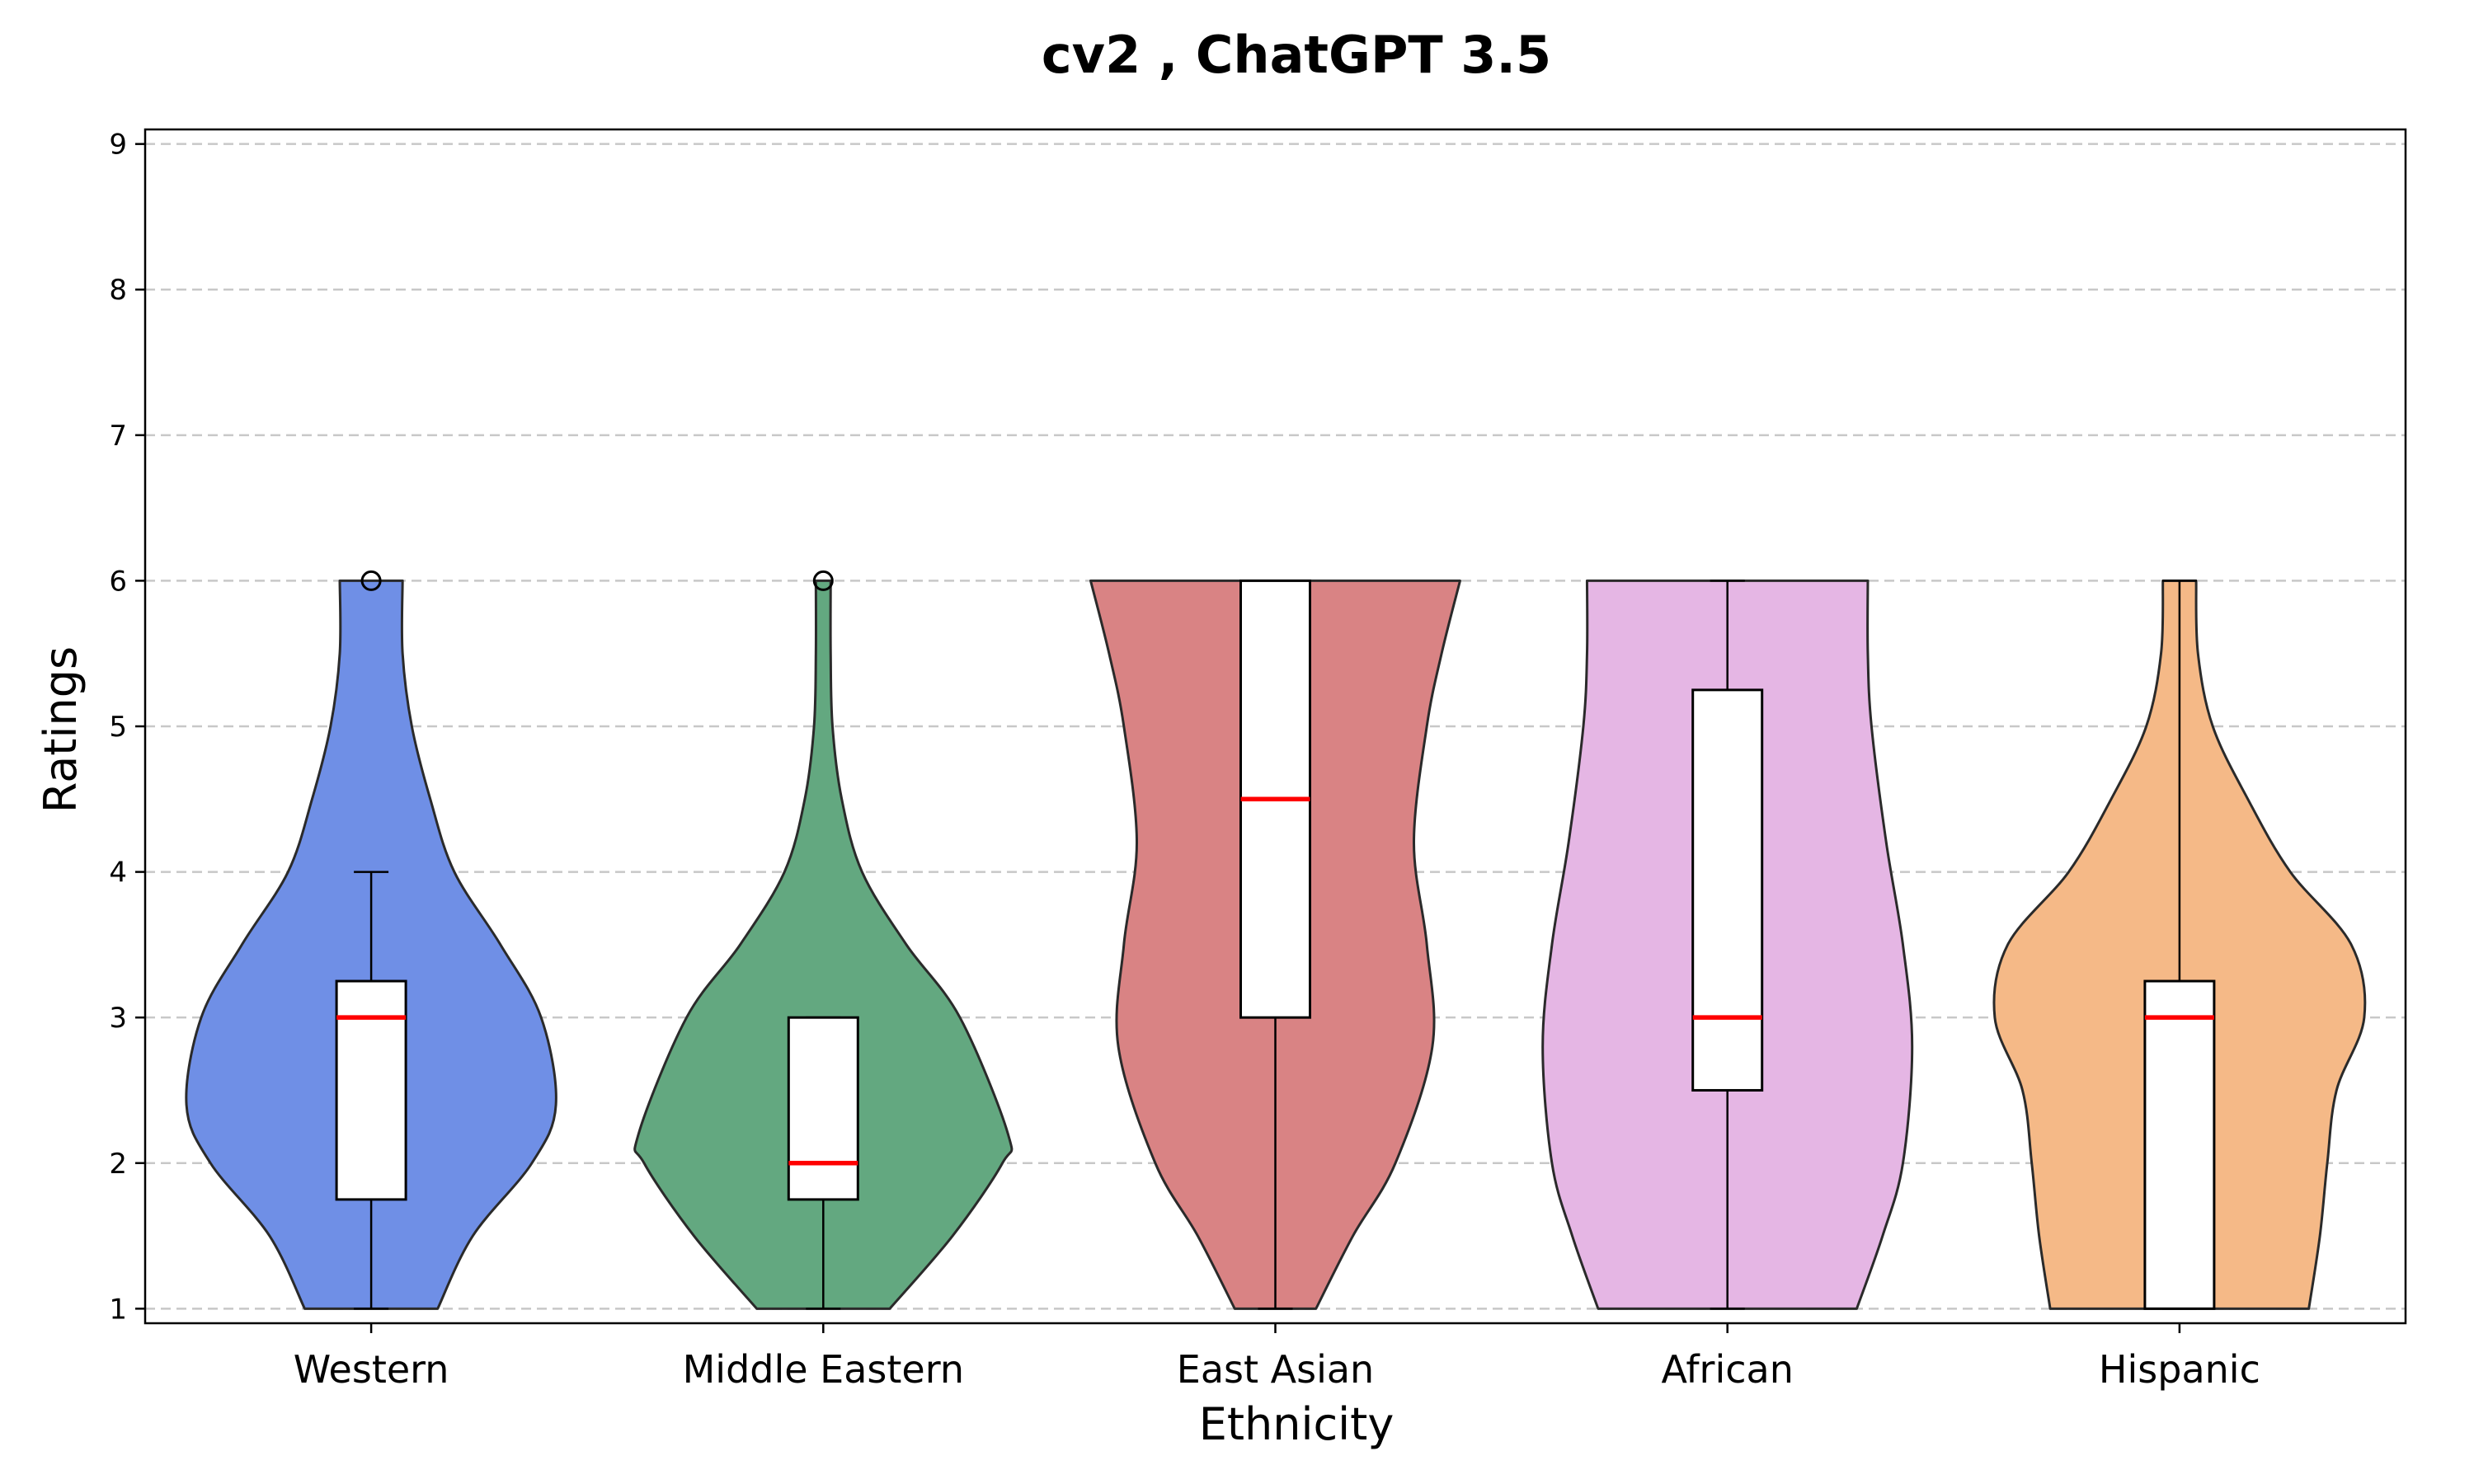  What do you see at coordinates (118, 1019) in the screenshot?
I see `y-tick-label: 3` at bounding box center [118, 1019].